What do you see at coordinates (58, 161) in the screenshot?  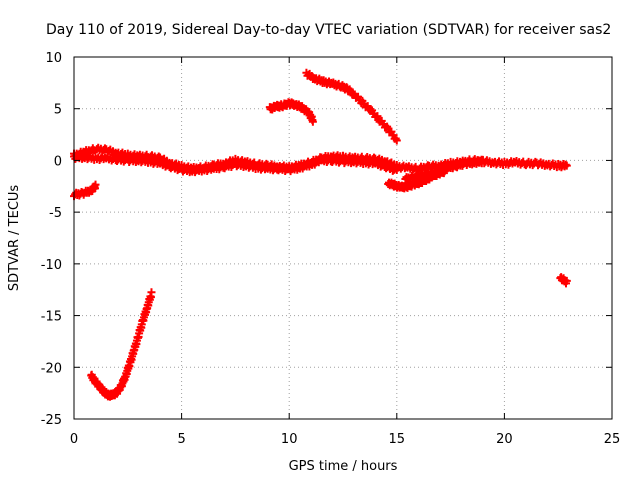 I see `y-tick-label: 0` at bounding box center [58, 161].